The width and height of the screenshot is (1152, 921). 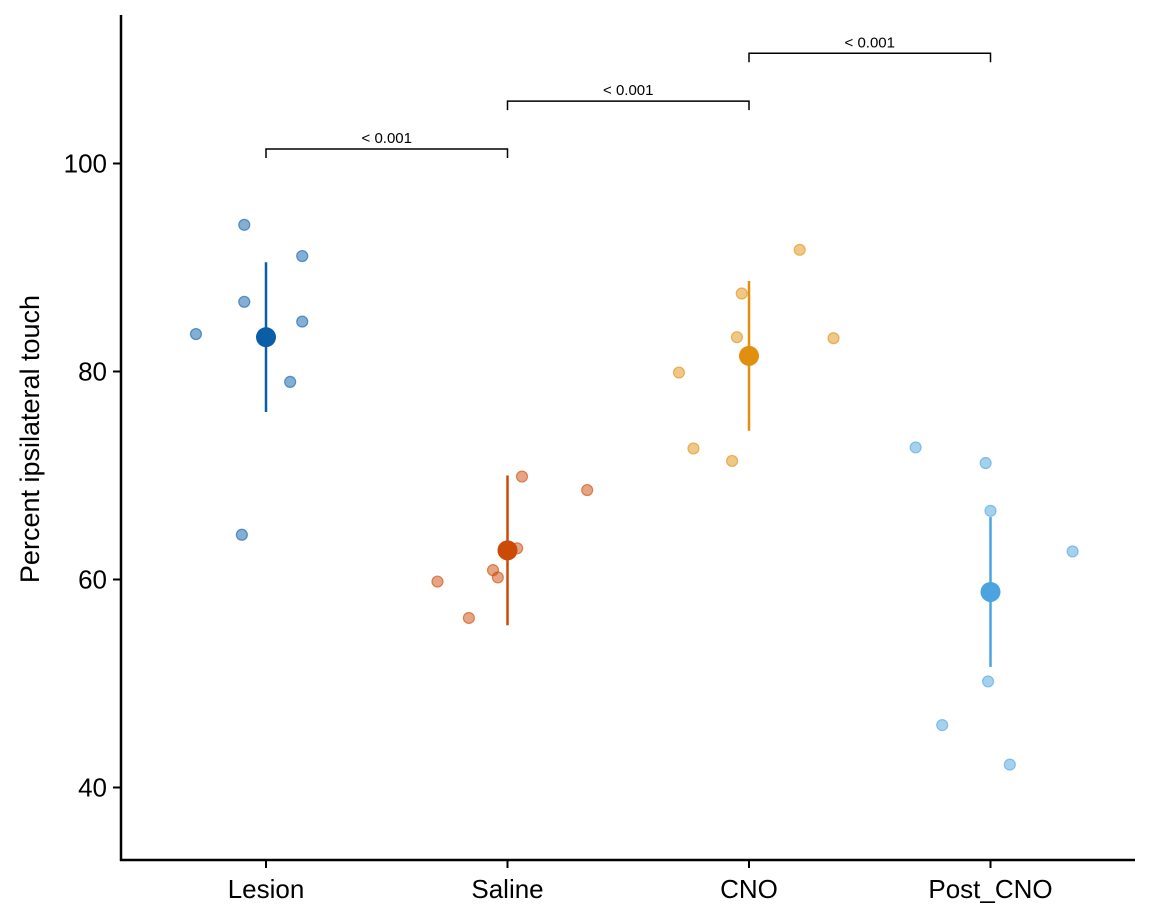 What do you see at coordinates (749, 889) in the screenshot?
I see `x-tick-label: CNO` at bounding box center [749, 889].